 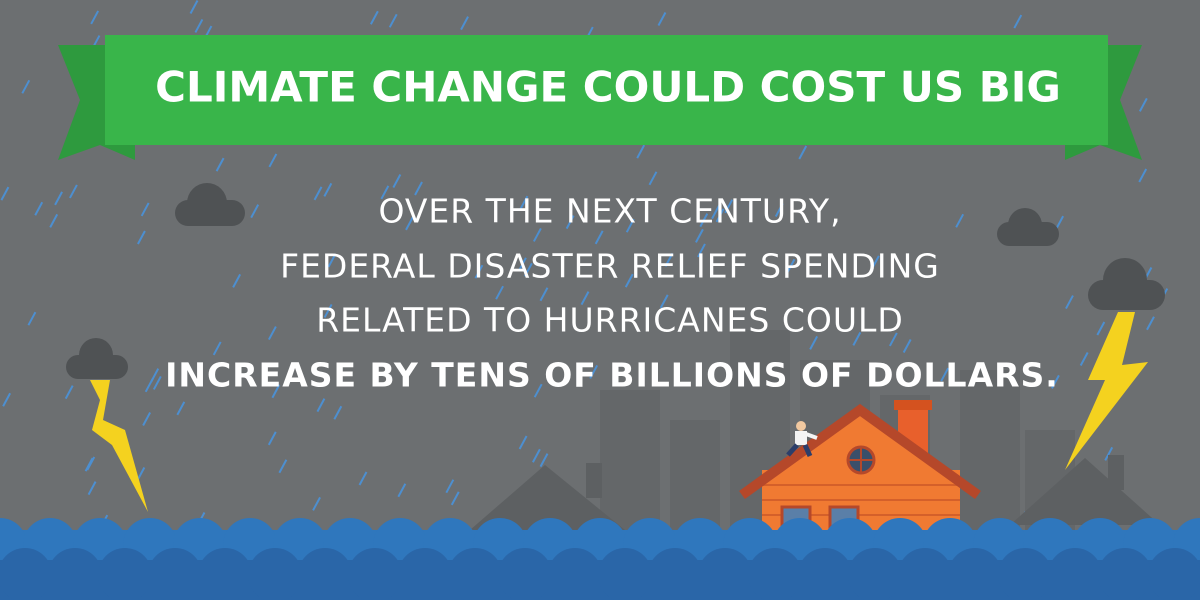 I want to click on floodwater, so click(x=600, y=559).